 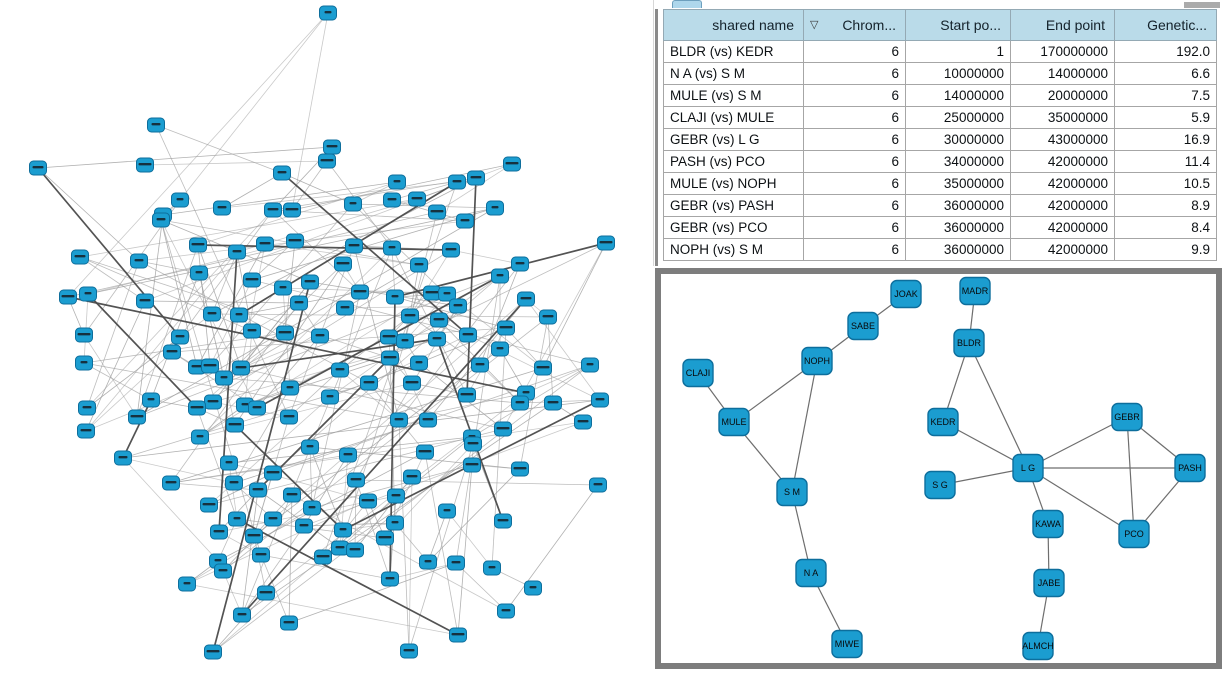 I want to click on network-node: PCO, so click(x=1134, y=534).